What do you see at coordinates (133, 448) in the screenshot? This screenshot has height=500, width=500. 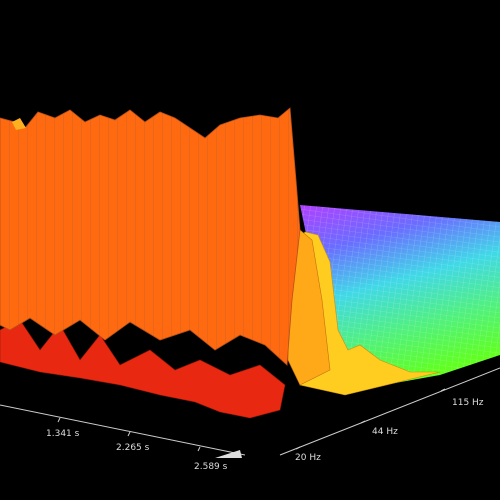 I see `time-label: 2.265 s` at bounding box center [133, 448].